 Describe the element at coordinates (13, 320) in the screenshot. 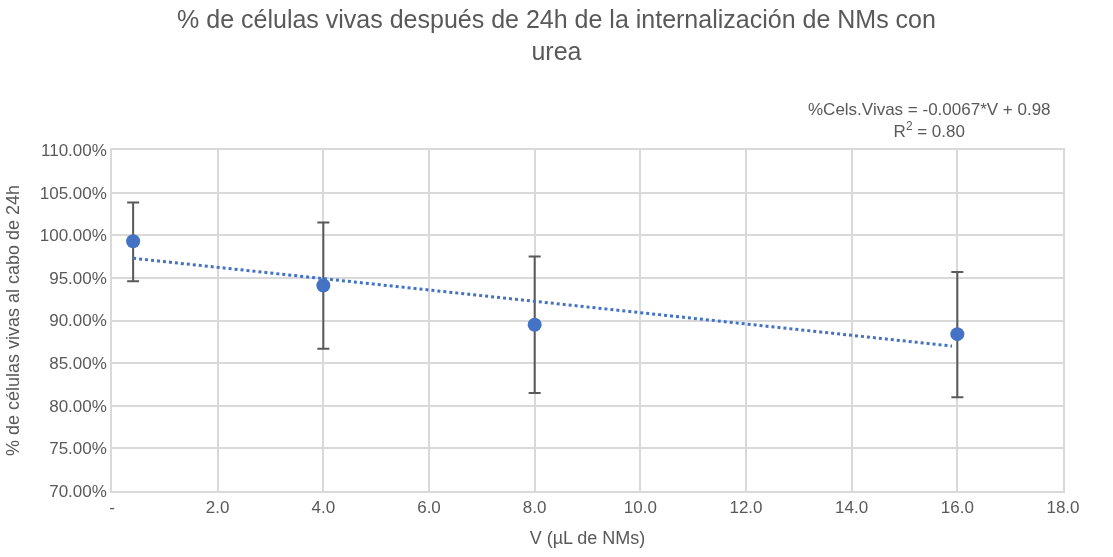

I see `y-axis-title: % de células vivas al cabo de 24h` at that location.